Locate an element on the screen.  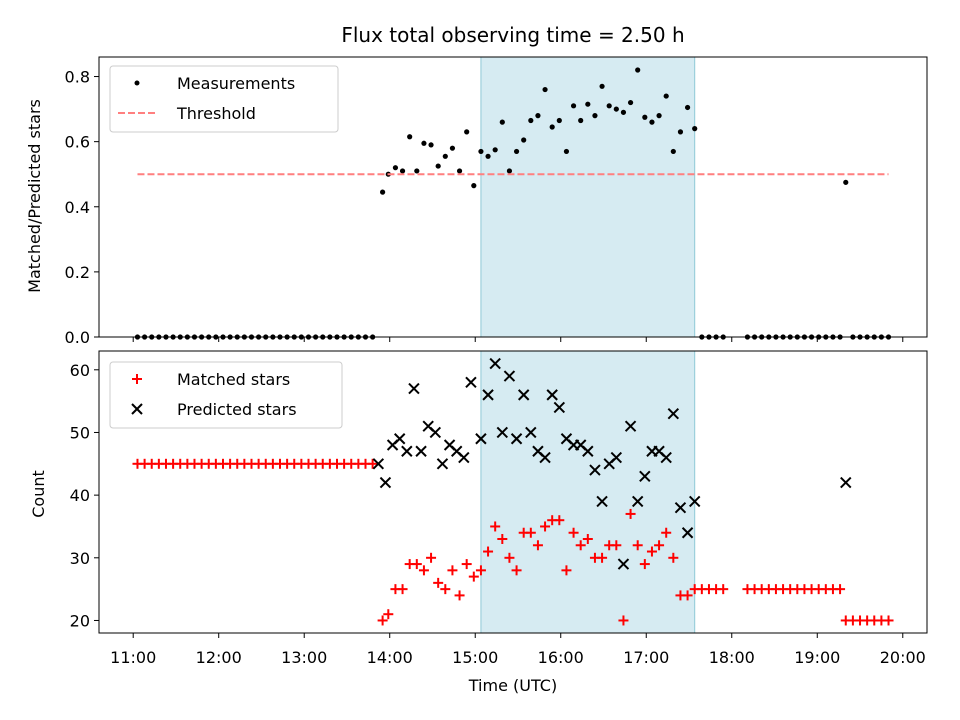
x-tick-label: 12:00 is located at coordinates (219, 657).